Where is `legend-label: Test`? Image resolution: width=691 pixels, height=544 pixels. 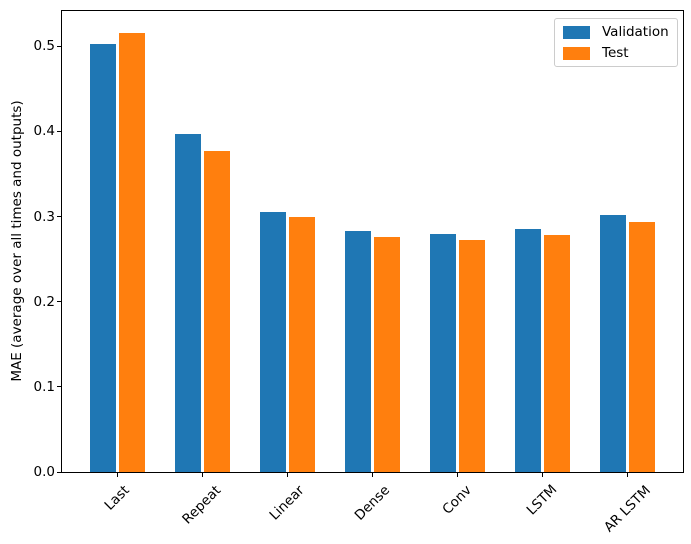 legend-label: Test is located at coordinates (615, 53).